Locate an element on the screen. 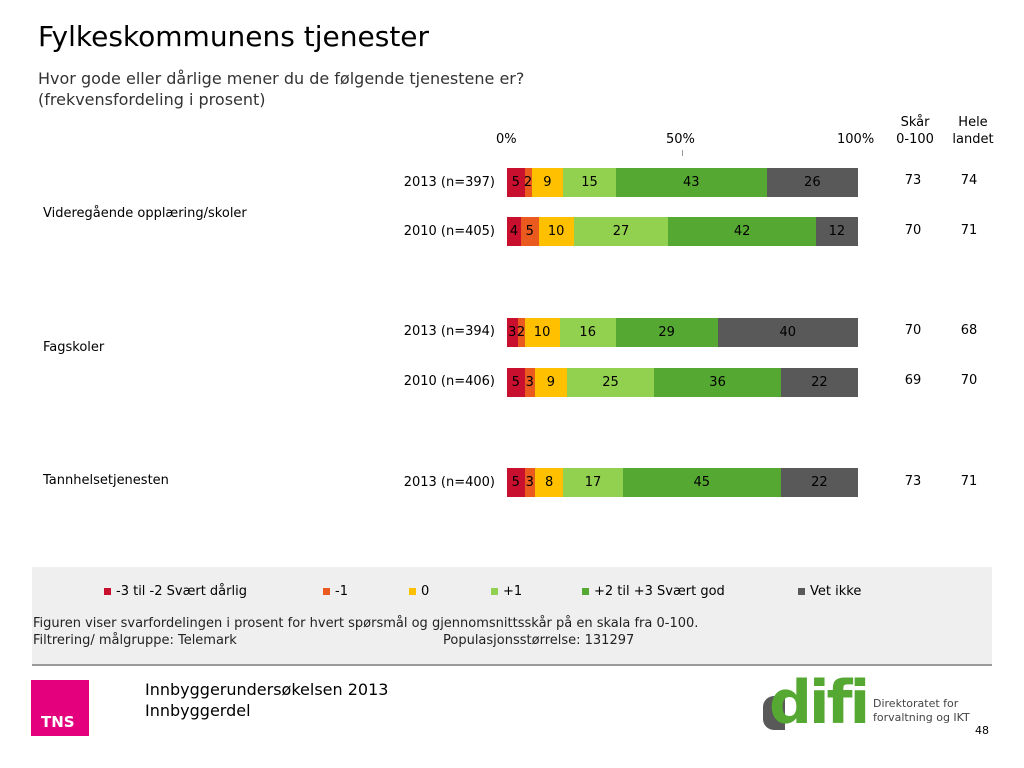  legend-label: Vet ikke is located at coordinates (836, 591).